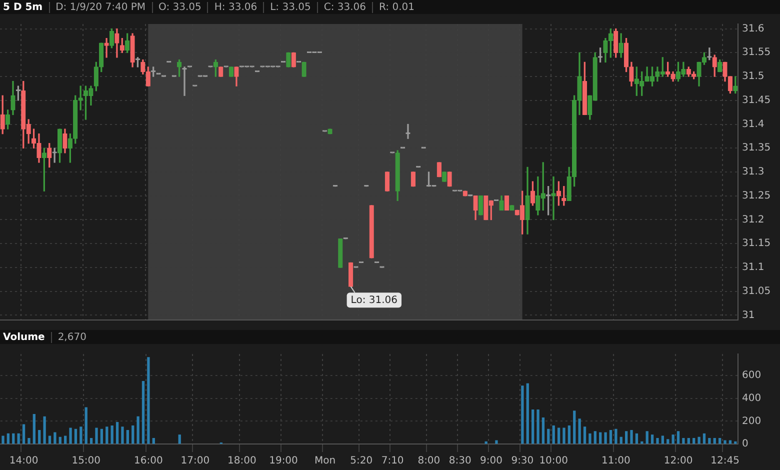 The height and width of the screenshot is (470, 780). What do you see at coordinates (753, 172) in the screenshot?
I see `y-tick-label: 31.3` at bounding box center [753, 172].